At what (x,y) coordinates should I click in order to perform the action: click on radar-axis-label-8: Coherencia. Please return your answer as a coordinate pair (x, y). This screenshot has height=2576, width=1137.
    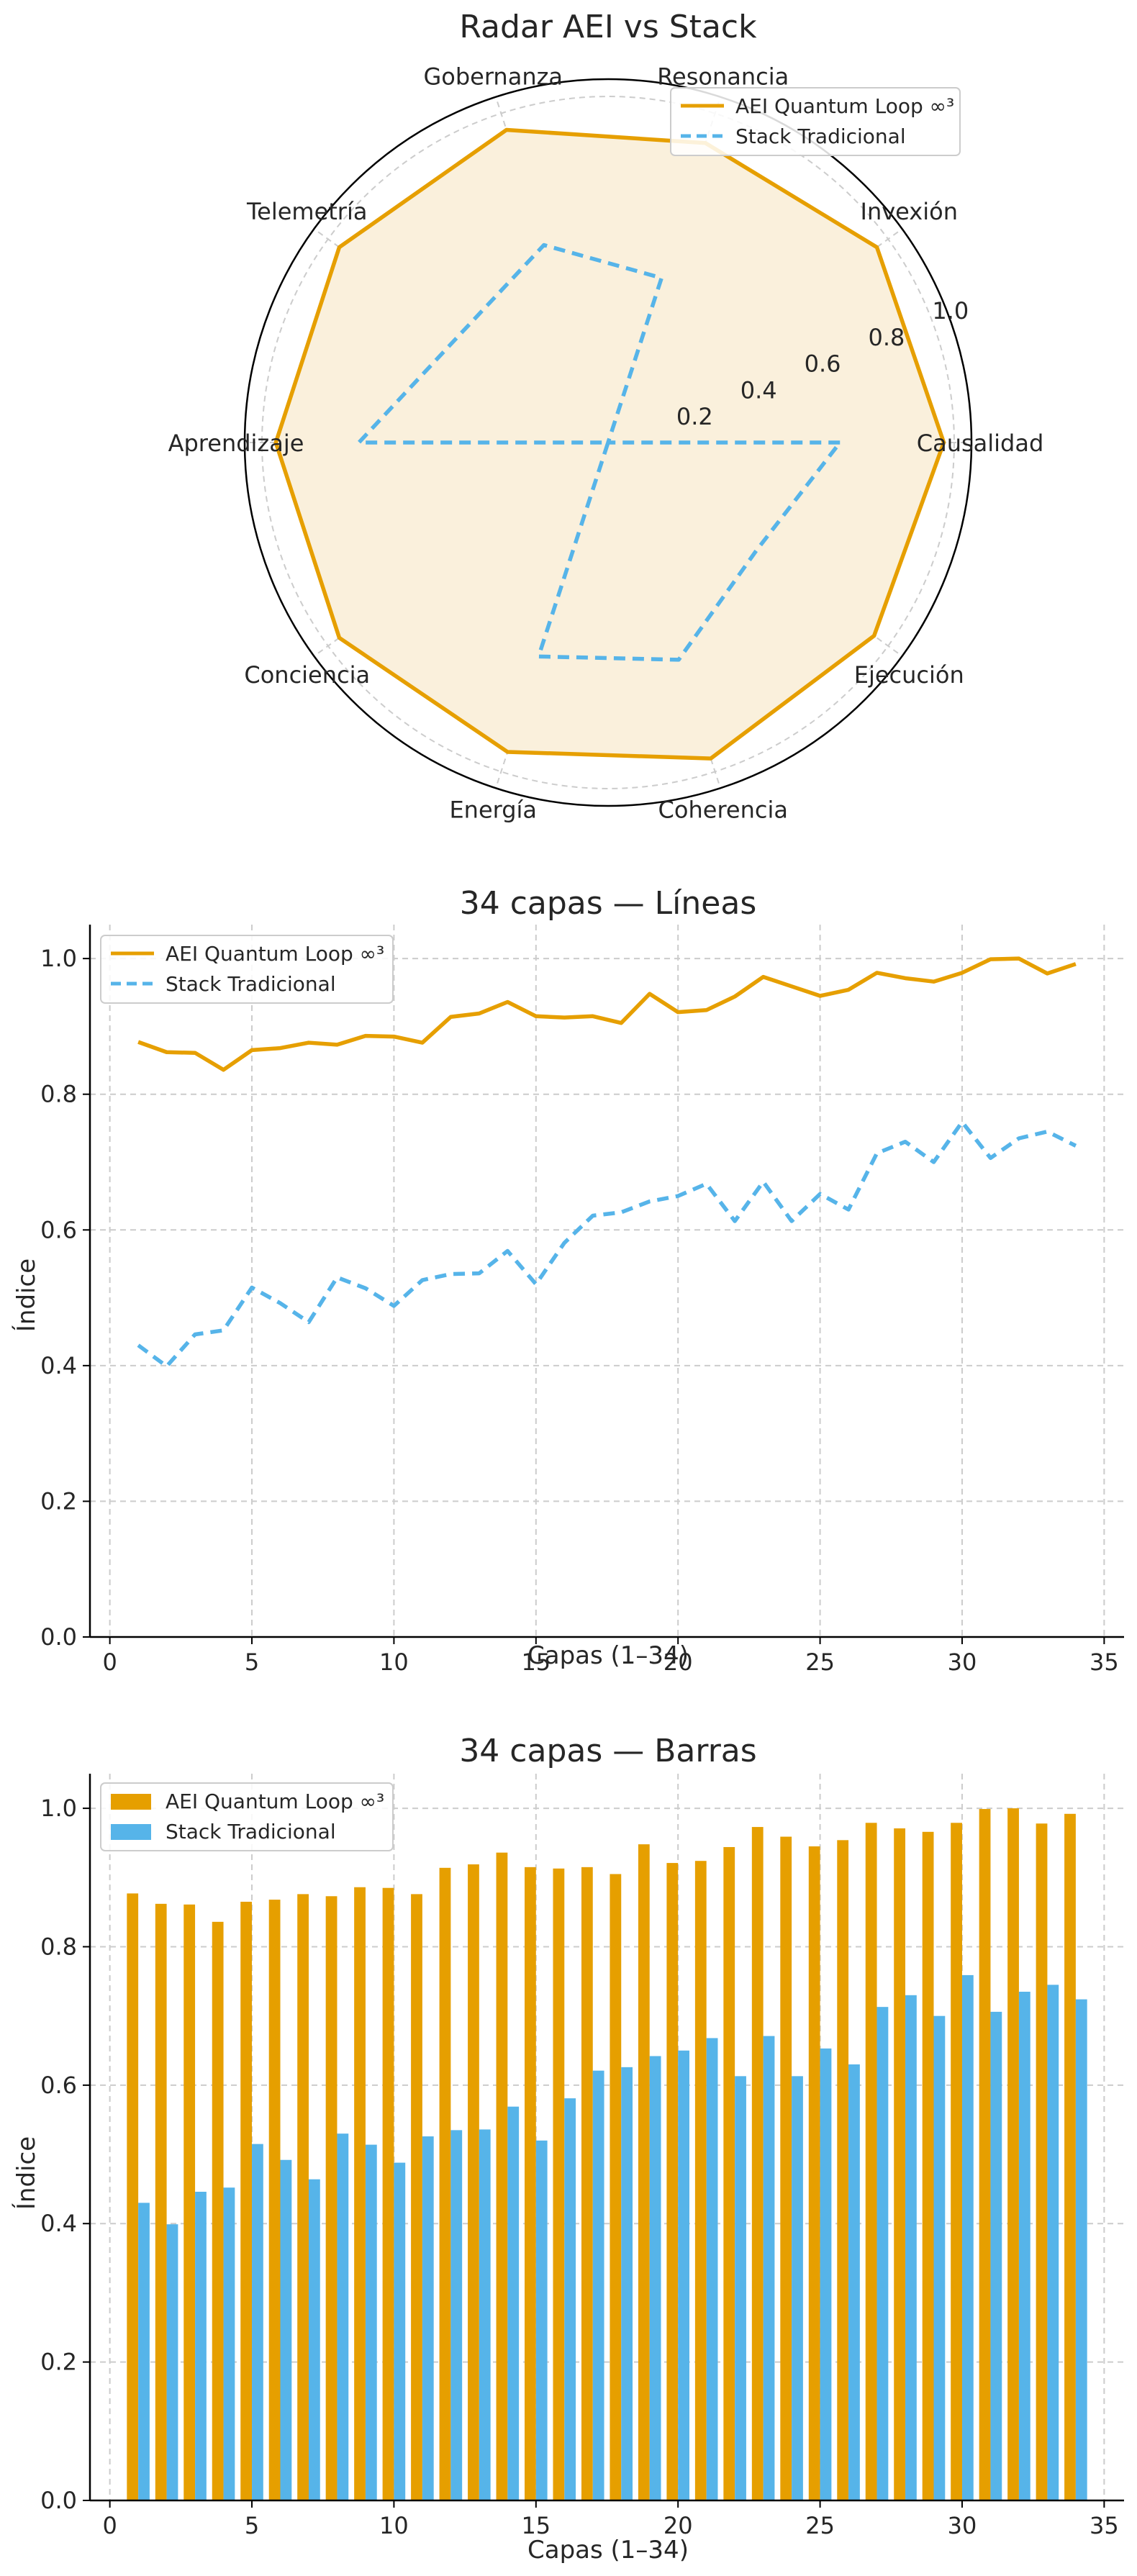
    Looking at the image, I should click on (723, 810).